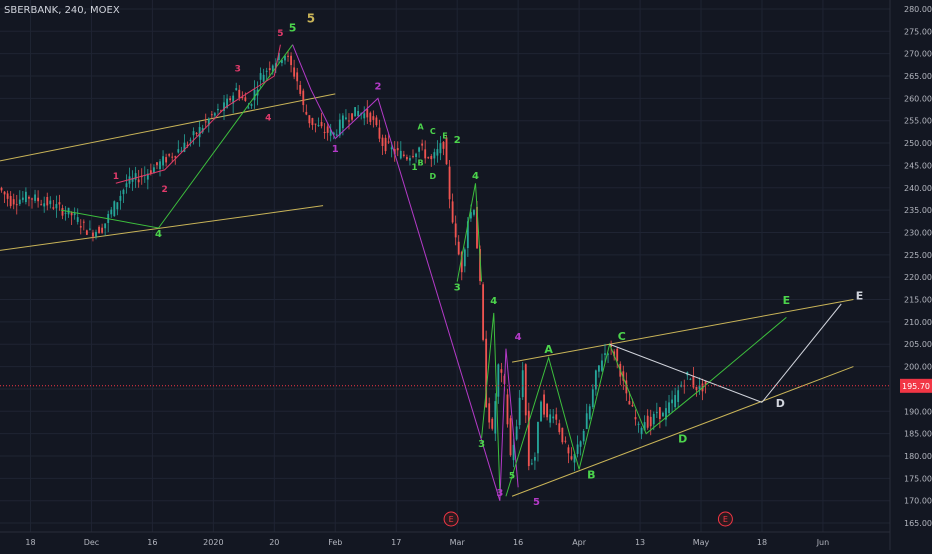  What do you see at coordinates (918, 300) in the screenshot?
I see `price-tick-label: 215.00` at bounding box center [918, 300].